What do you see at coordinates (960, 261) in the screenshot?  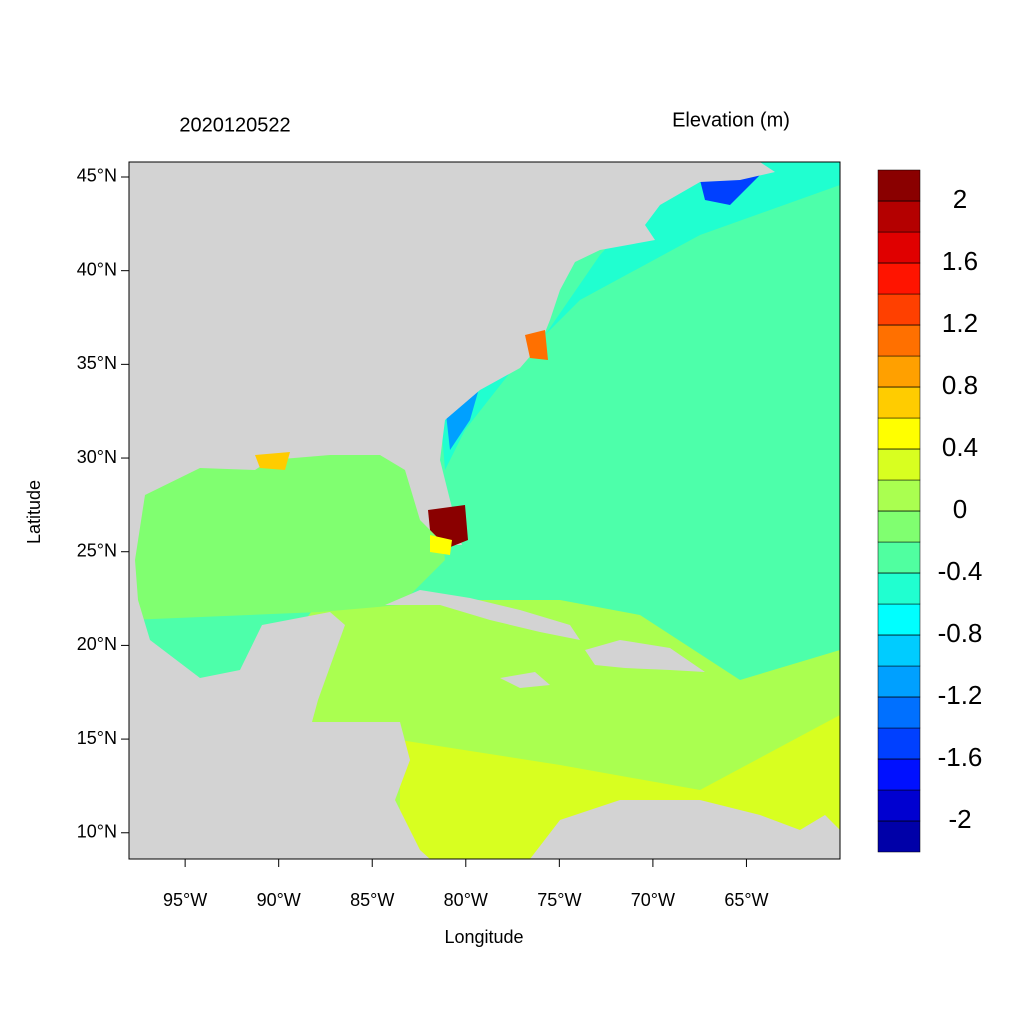 I see `colorbar-label: 1.6` at bounding box center [960, 261].